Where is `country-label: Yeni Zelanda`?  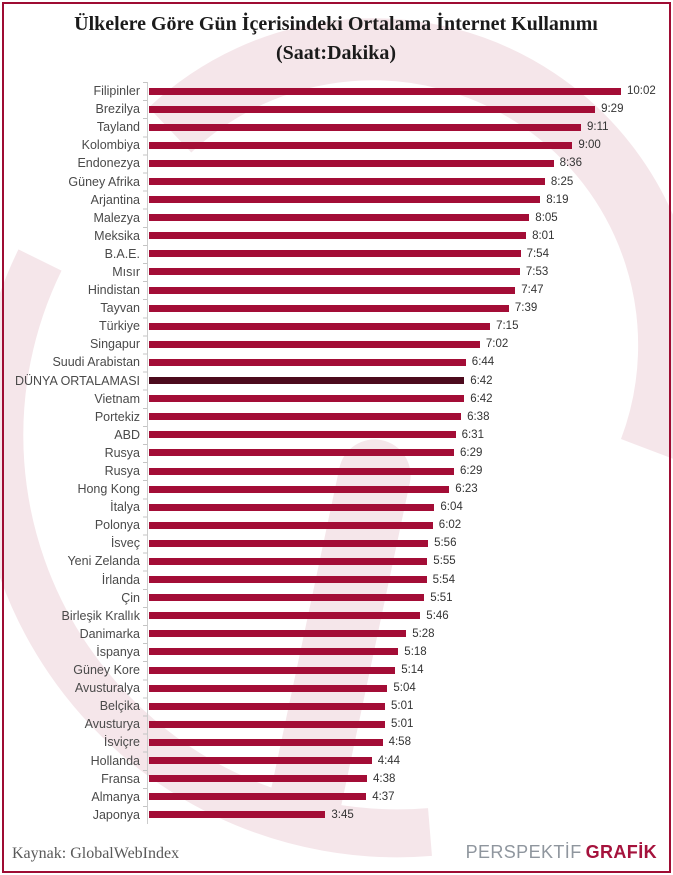 country-label: Yeni Zelanda is located at coordinates (103, 561).